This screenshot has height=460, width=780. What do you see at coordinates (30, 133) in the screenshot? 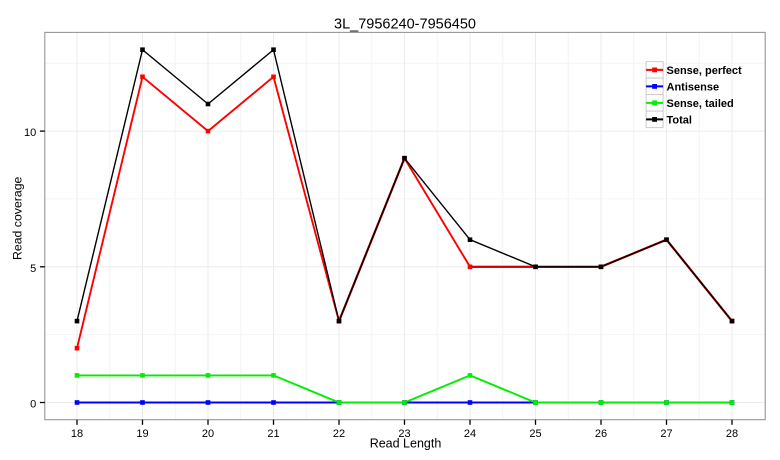
I see `svg-text: 10` at bounding box center [30, 133].